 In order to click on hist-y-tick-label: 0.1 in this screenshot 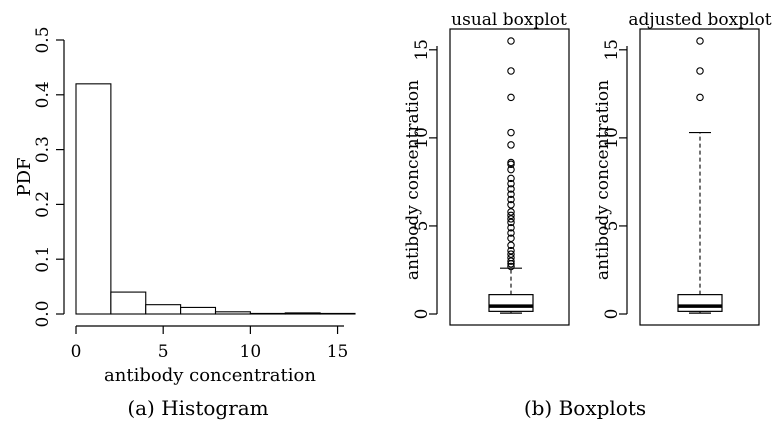, I will do `click(43, 259)`.